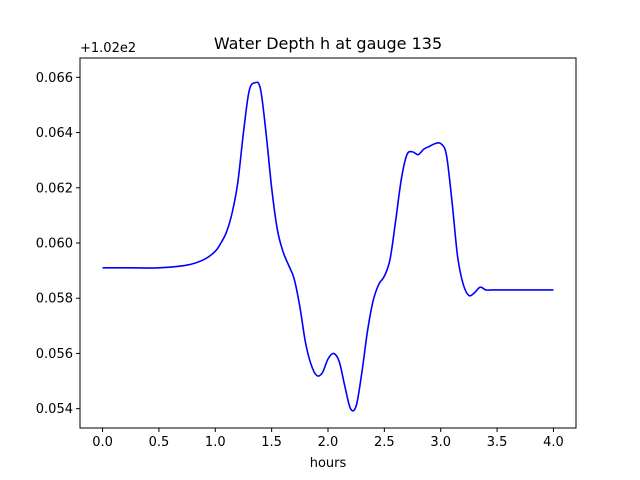  What do you see at coordinates (440, 442) in the screenshot?
I see `x-tick-label: 3.0` at bounding box center [440, 442].